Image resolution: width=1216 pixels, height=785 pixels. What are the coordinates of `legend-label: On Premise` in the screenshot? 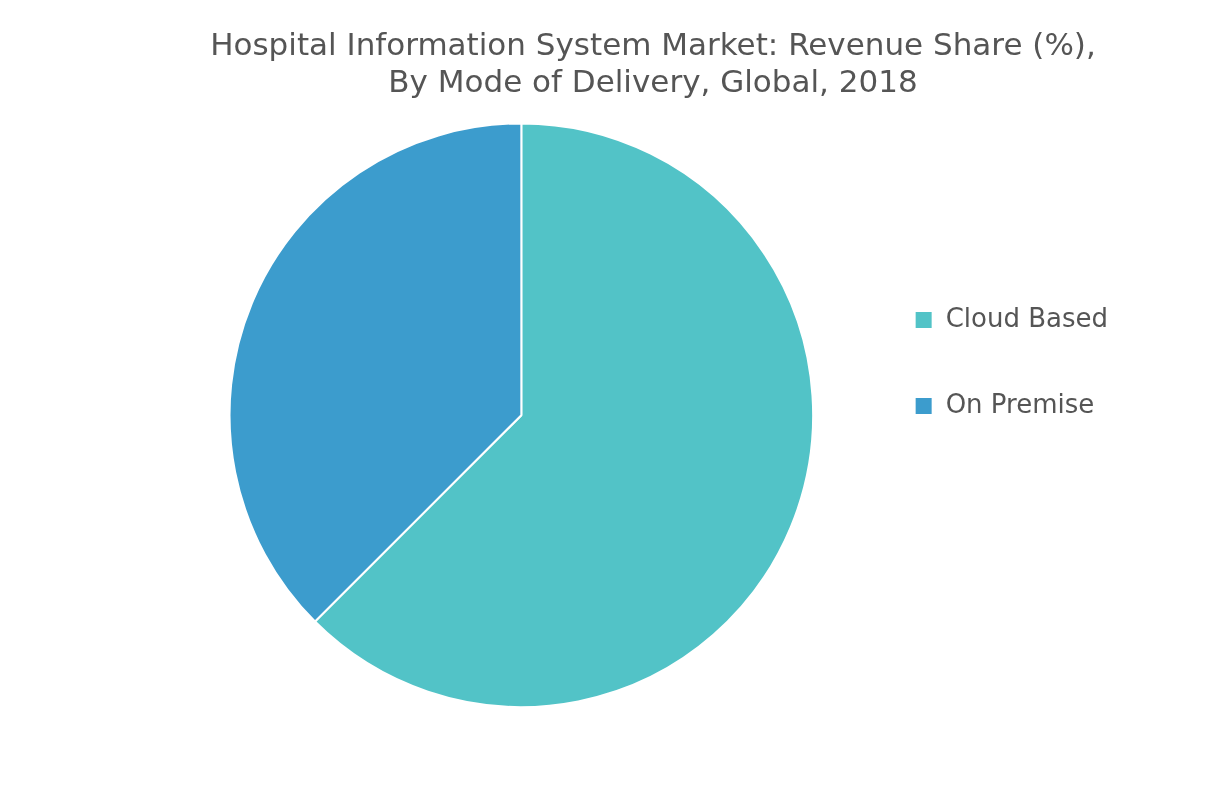 It's located at (1020, 403).